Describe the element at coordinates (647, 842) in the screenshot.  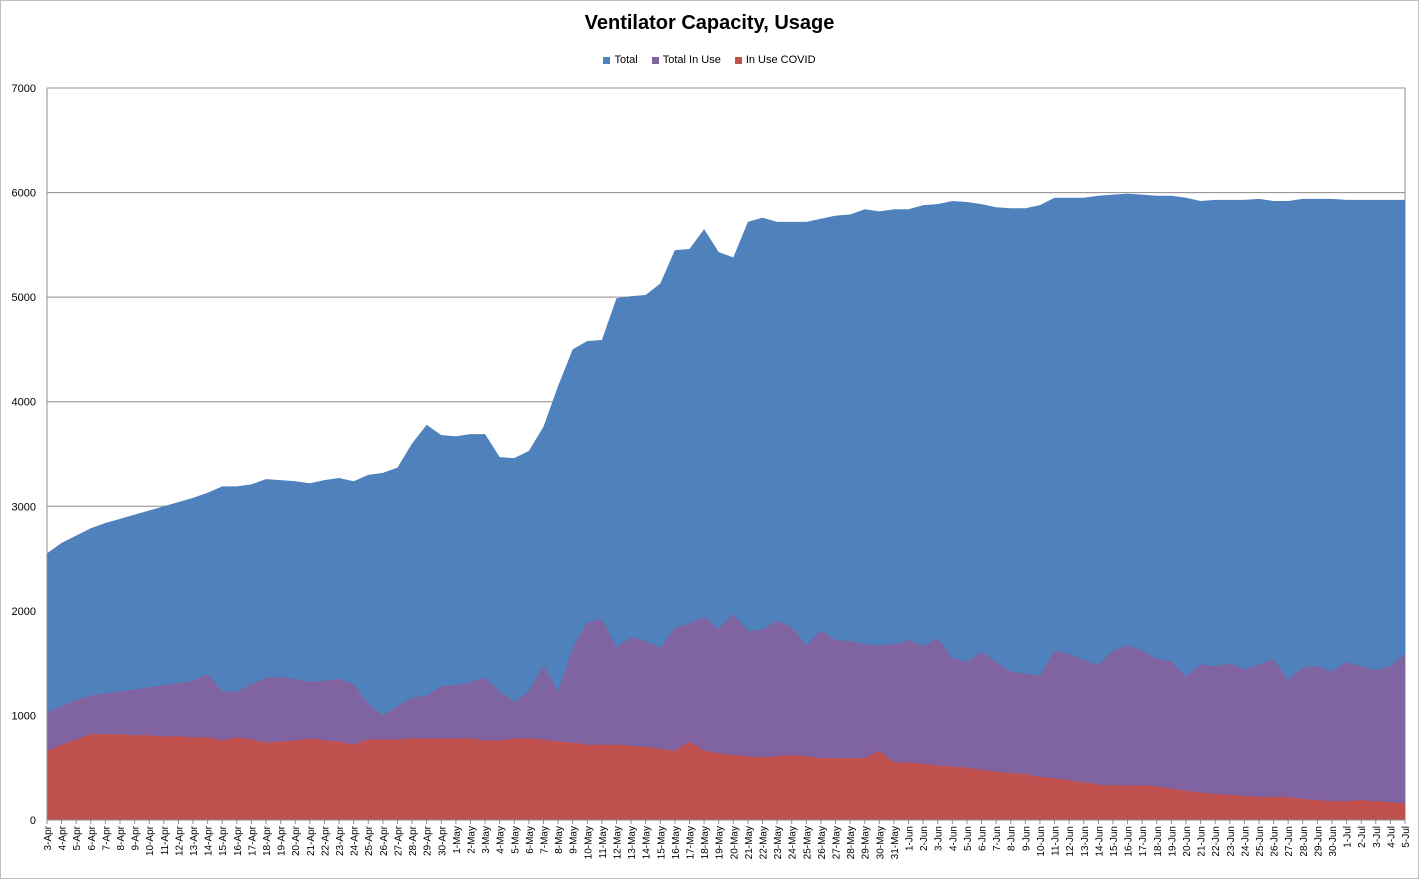
I see `x-tick-label: 14-May` at that location.